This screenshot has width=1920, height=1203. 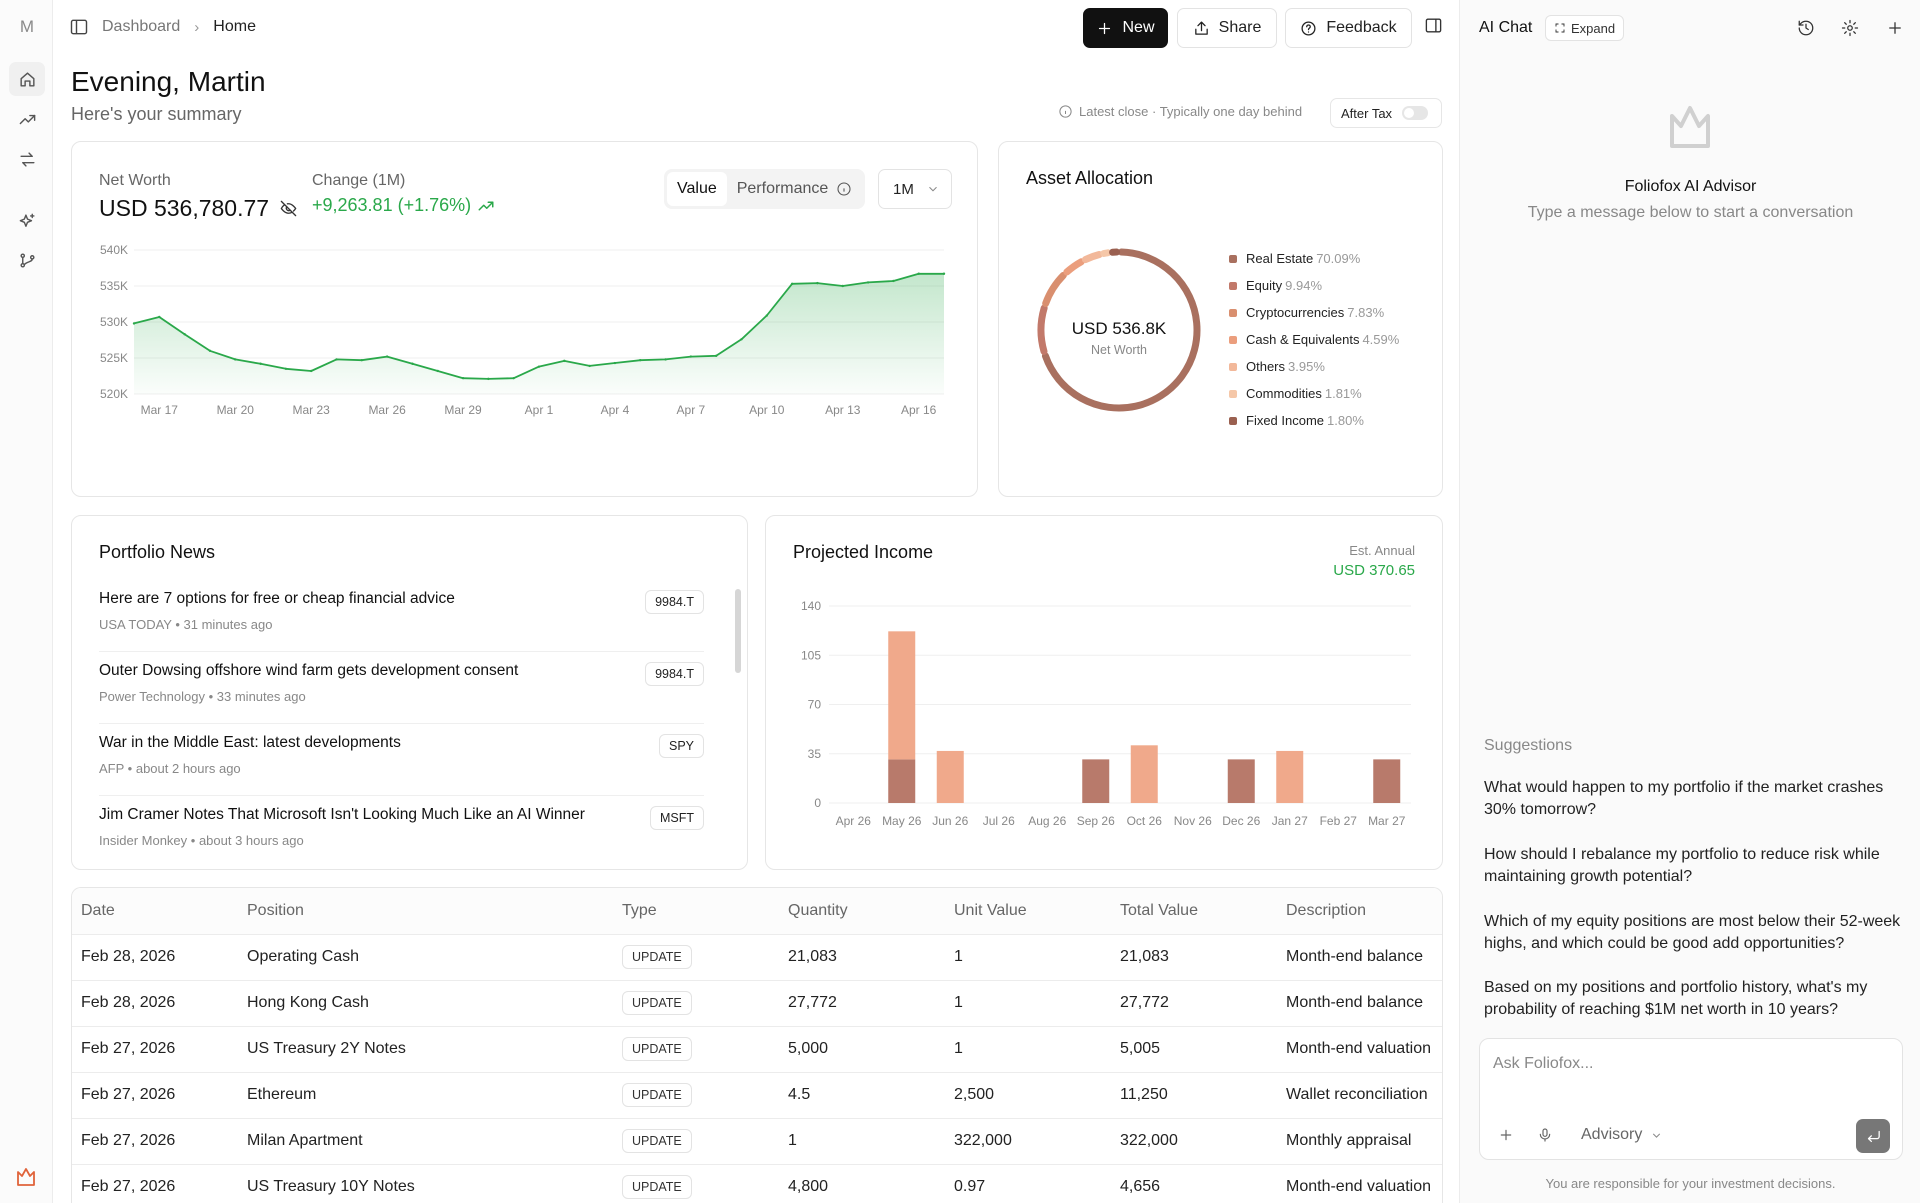 What do you see at coordinates (1546, 1136) in the screenshot?
I see `microphone-button` at bounding box center [1546, 1136].